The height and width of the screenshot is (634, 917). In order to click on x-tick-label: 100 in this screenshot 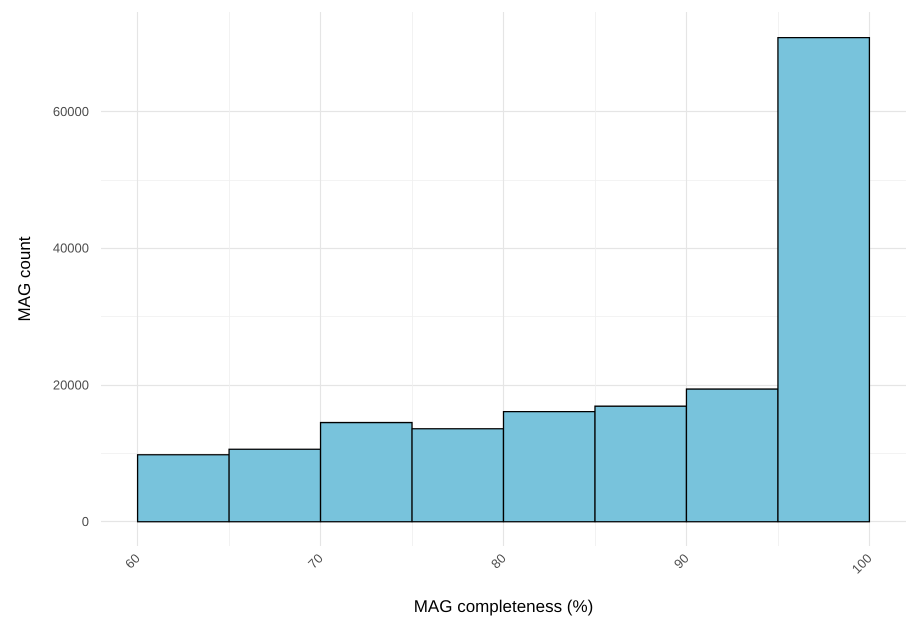, I will do `click(861, 563)`.